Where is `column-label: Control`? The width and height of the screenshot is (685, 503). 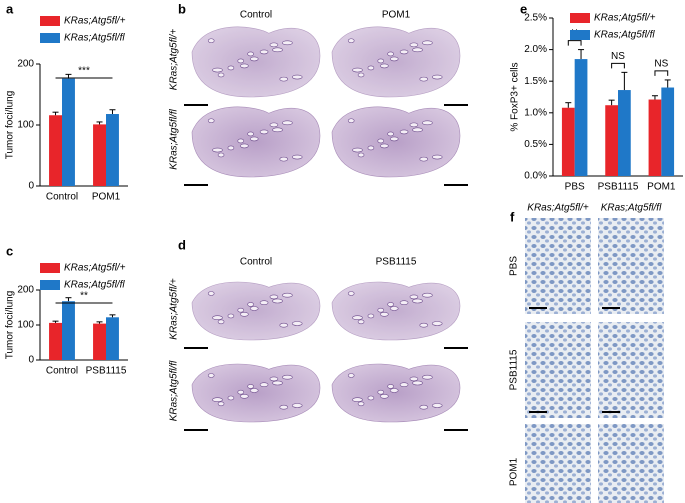 column-label: Control is located at coordinates (256, 262).